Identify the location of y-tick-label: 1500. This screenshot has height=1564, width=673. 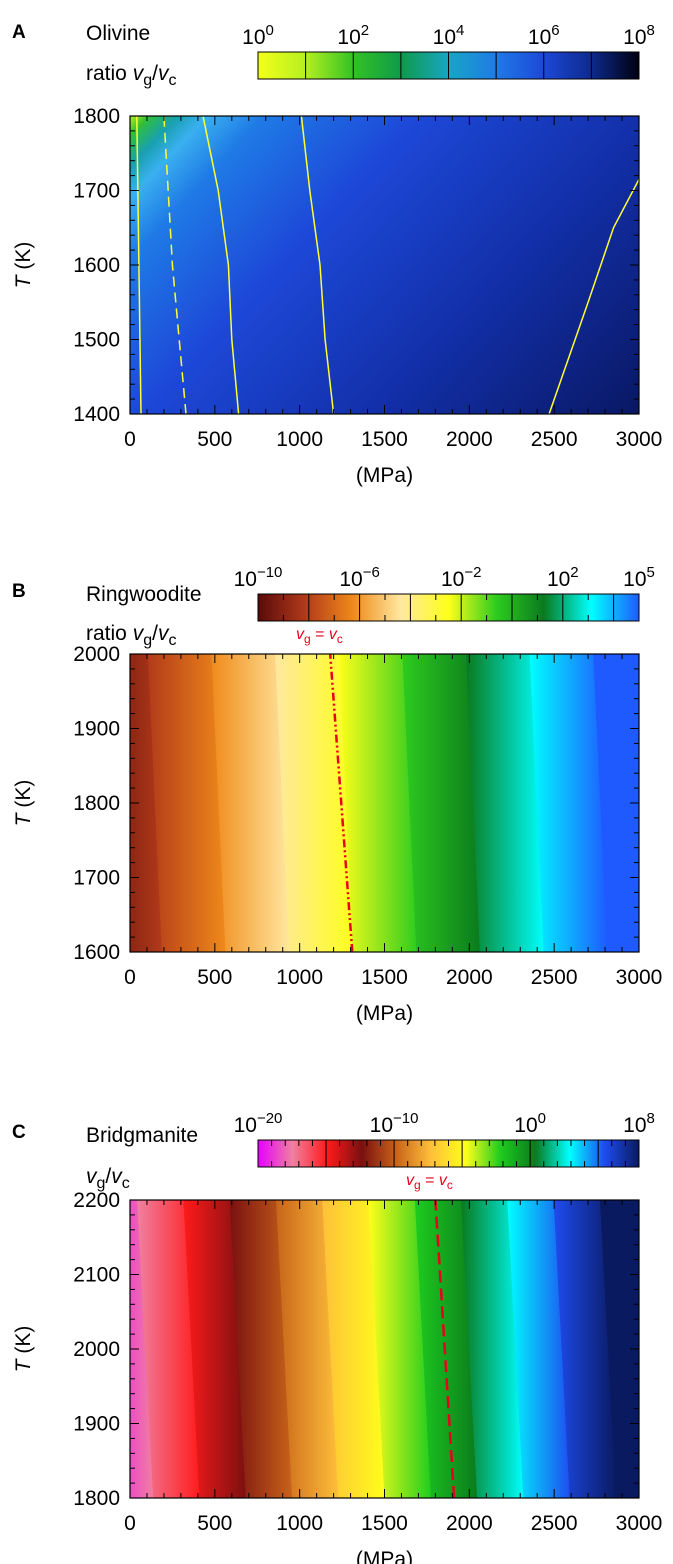
(96, 340).